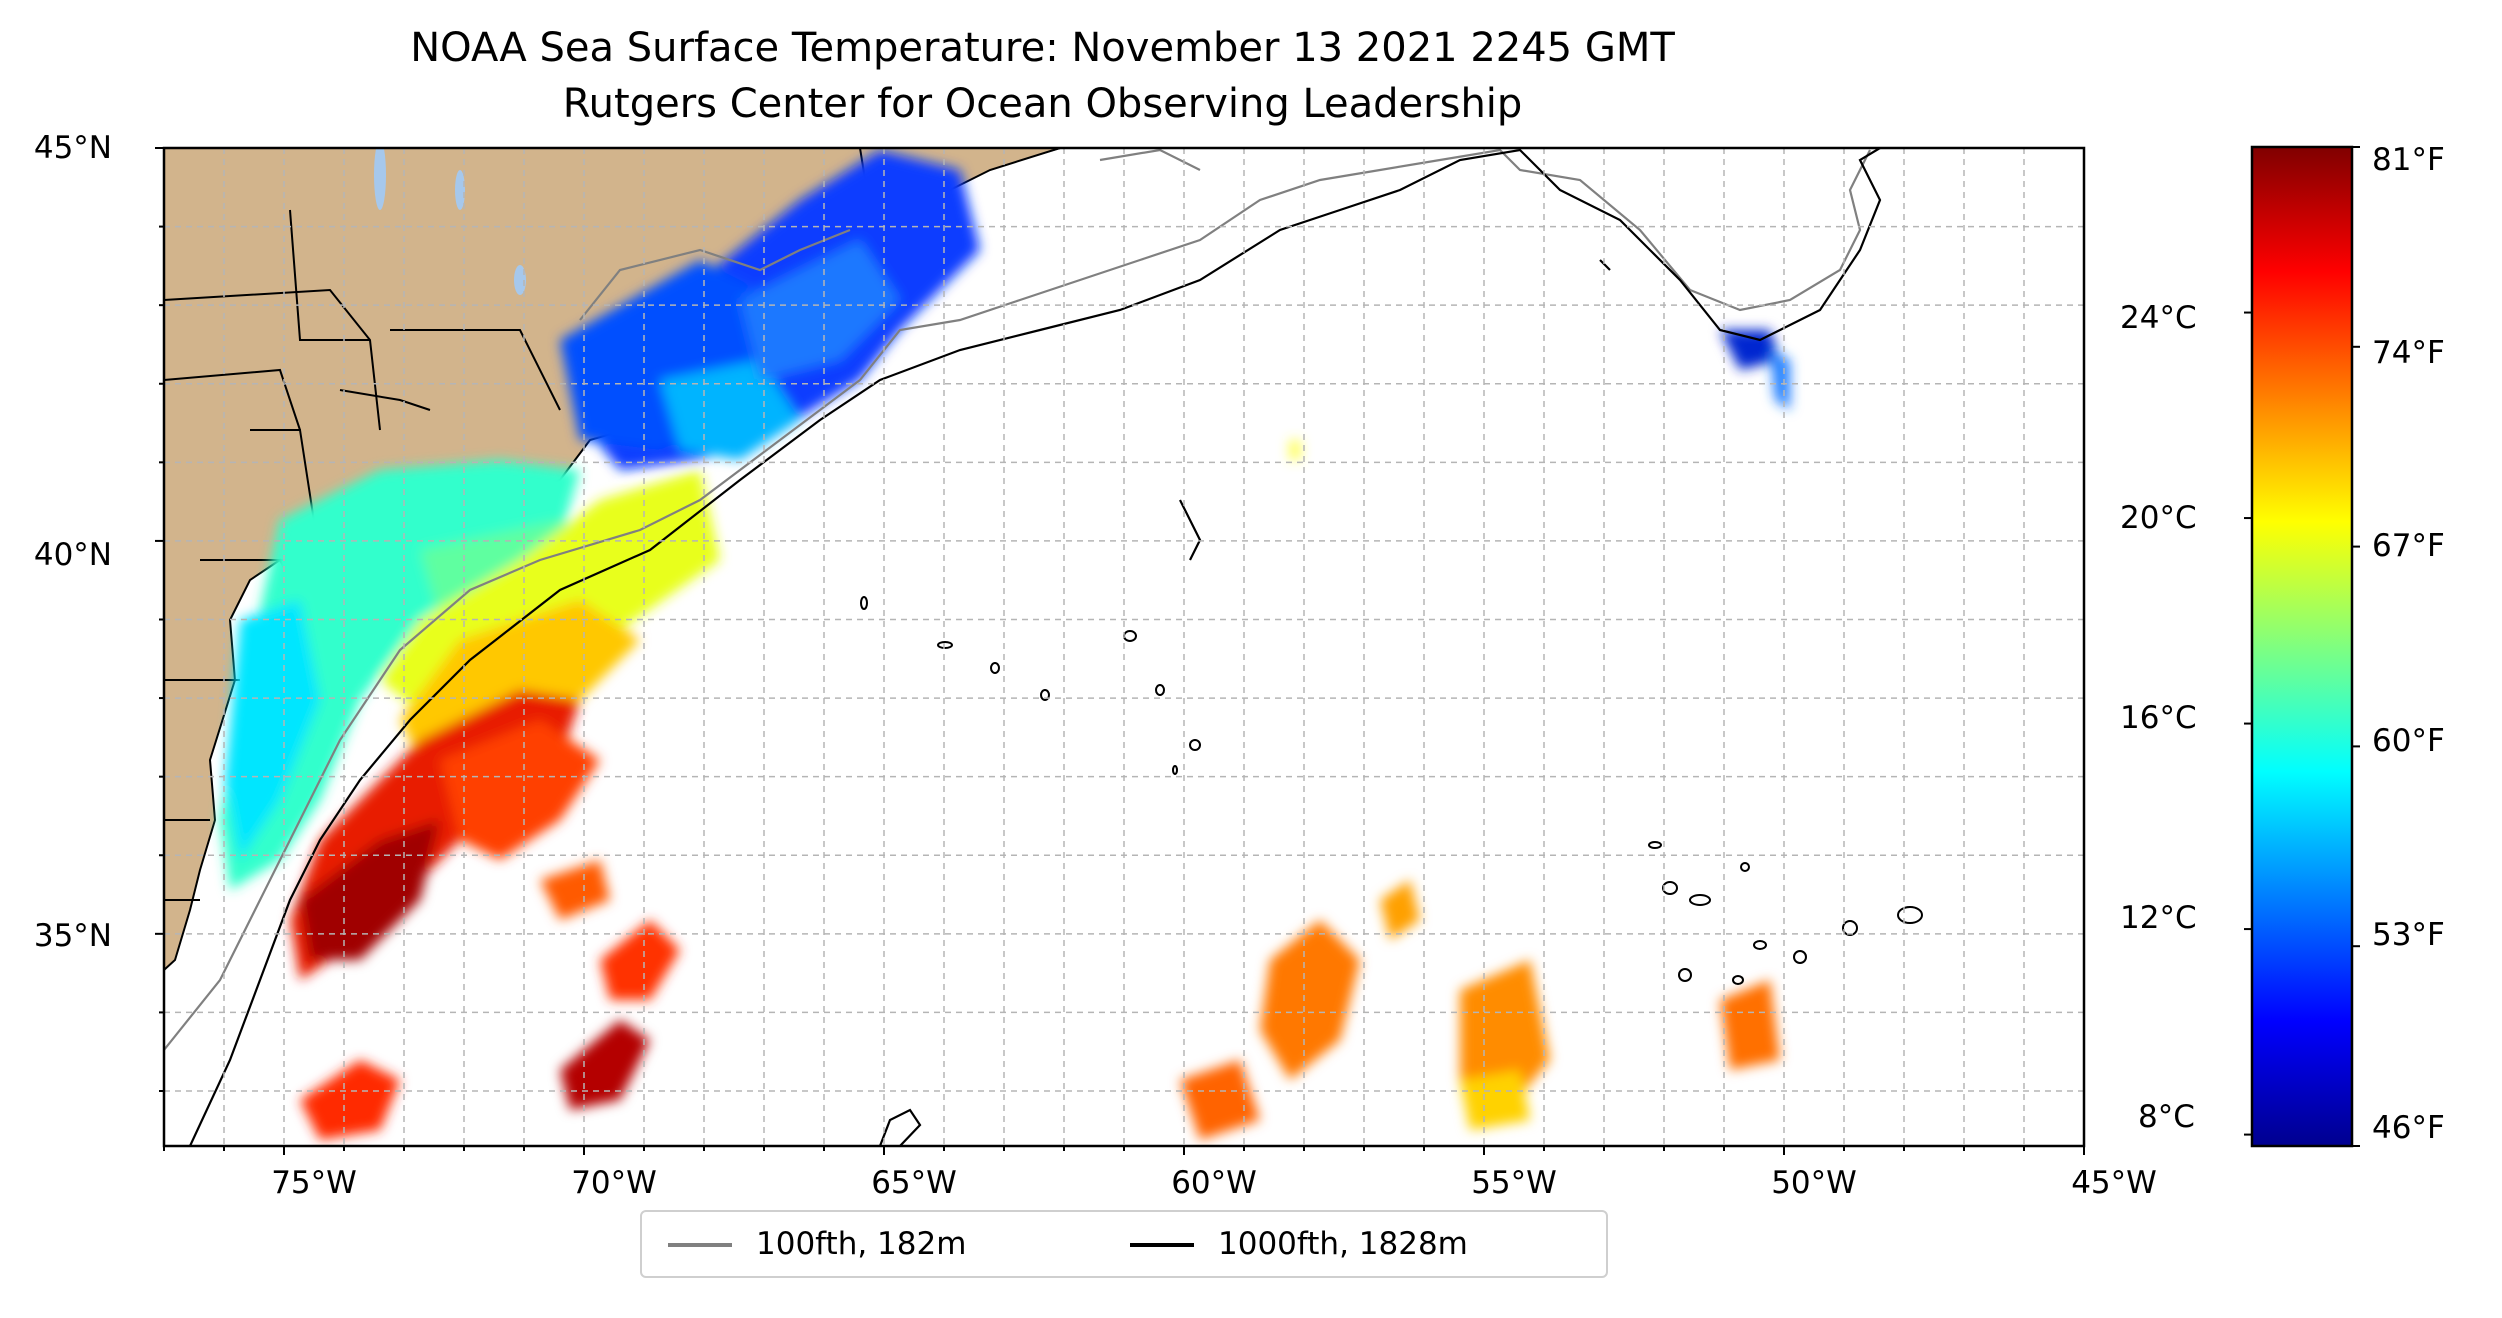 This screenshot has height=1318, width=2502. What do you see at coordinates (2408, 160) in the screenshot?
I see `colorbar-fahrenheit-tick: 81°F` at bounding box center [2408, 160].